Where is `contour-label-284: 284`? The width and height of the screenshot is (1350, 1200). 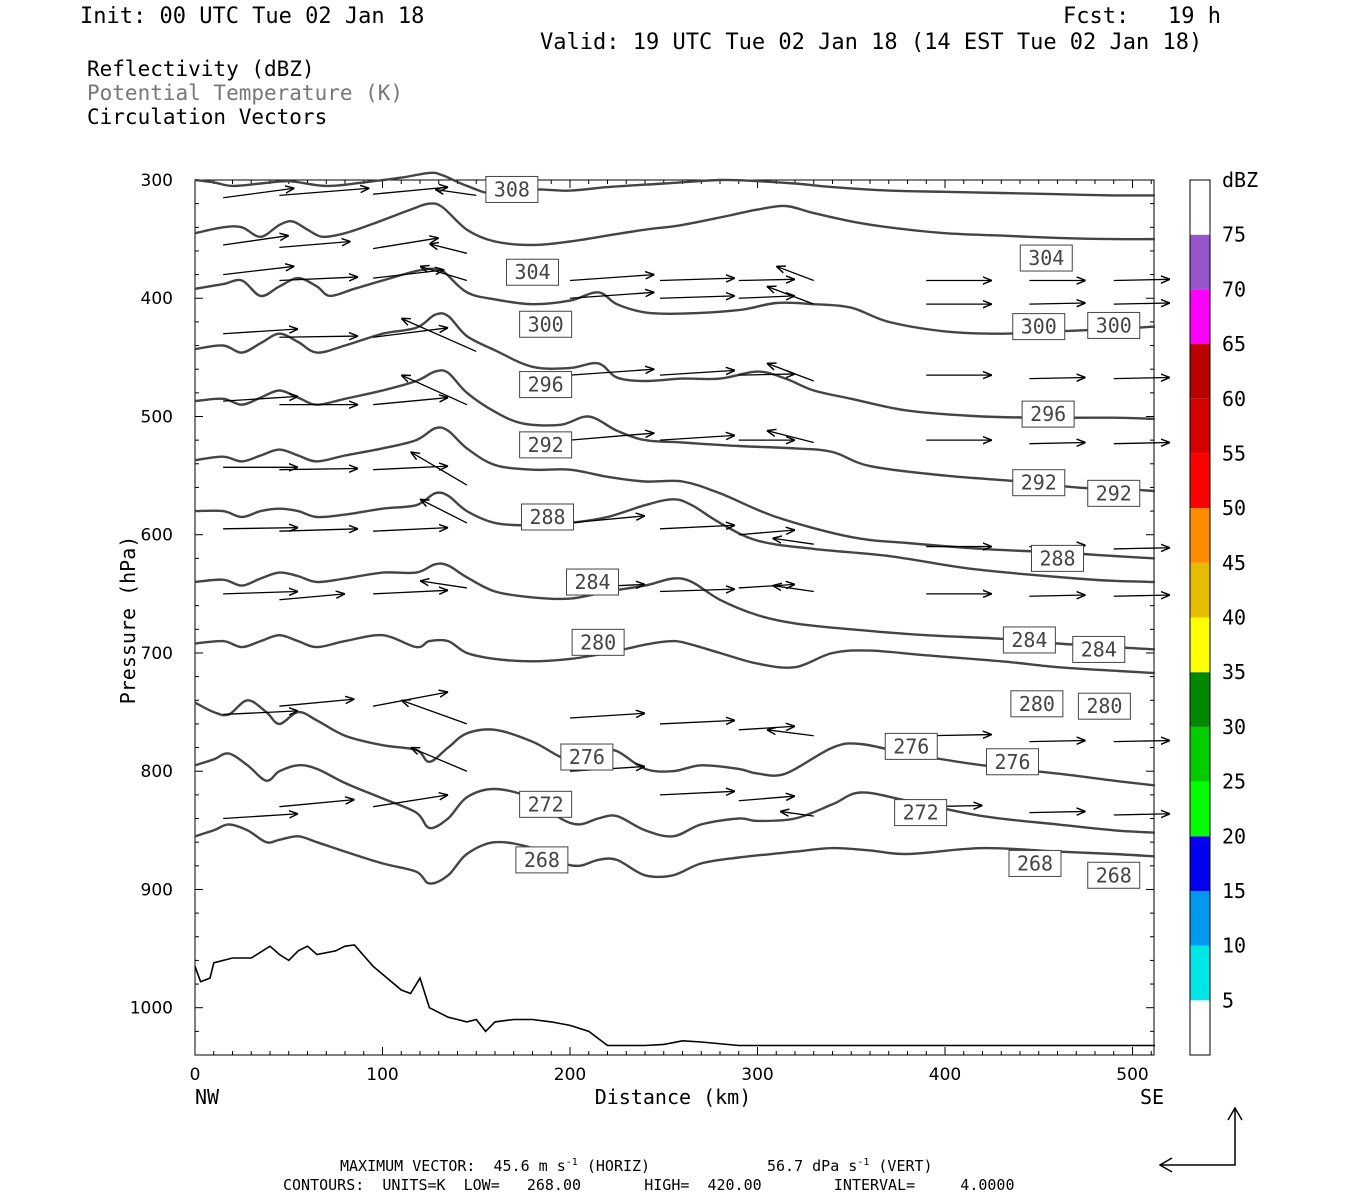 contour-label-284: 284 is located at coordinates (1029, 640).